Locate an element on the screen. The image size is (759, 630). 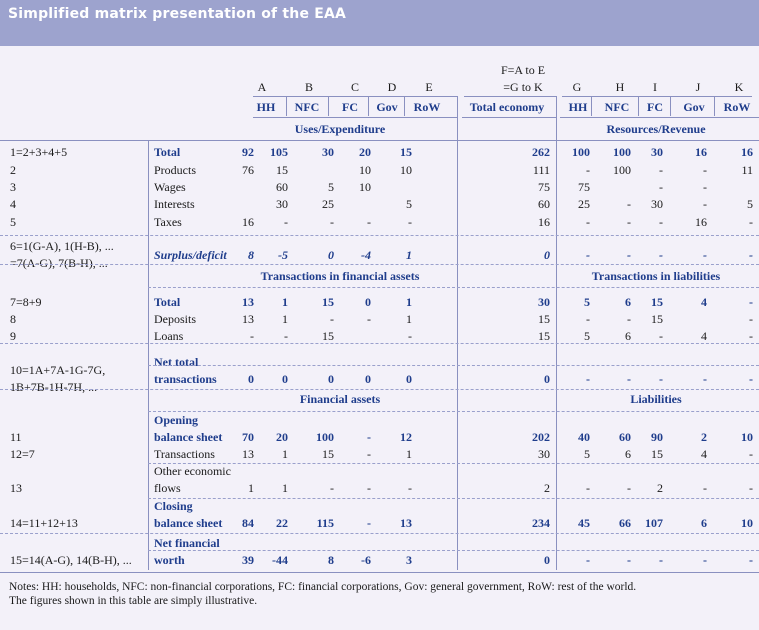
column-letter: B is located at coordinates (308, 87).